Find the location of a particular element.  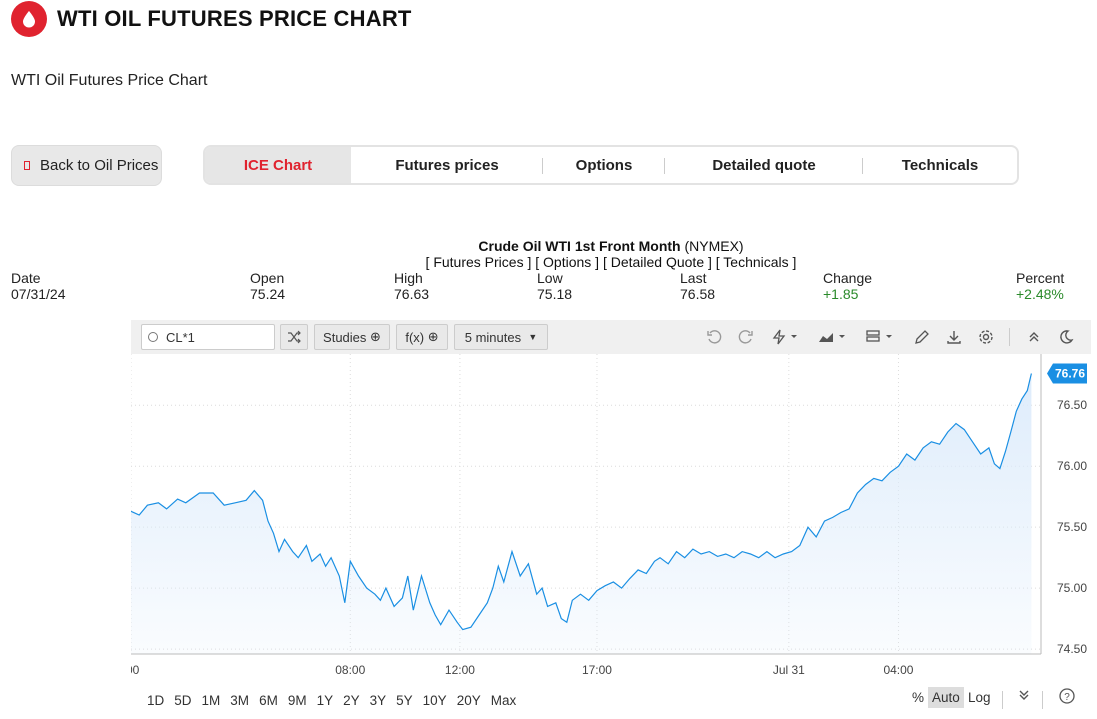

y-tick-label: 75.50 is located at coordinates (1072, 527).